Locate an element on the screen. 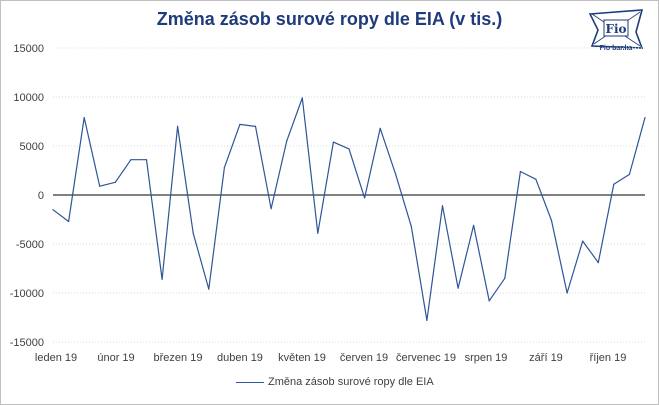 This screenshot has width=659, height=405. x-tick-label: duben 19 is located at coordinates (240, 358).